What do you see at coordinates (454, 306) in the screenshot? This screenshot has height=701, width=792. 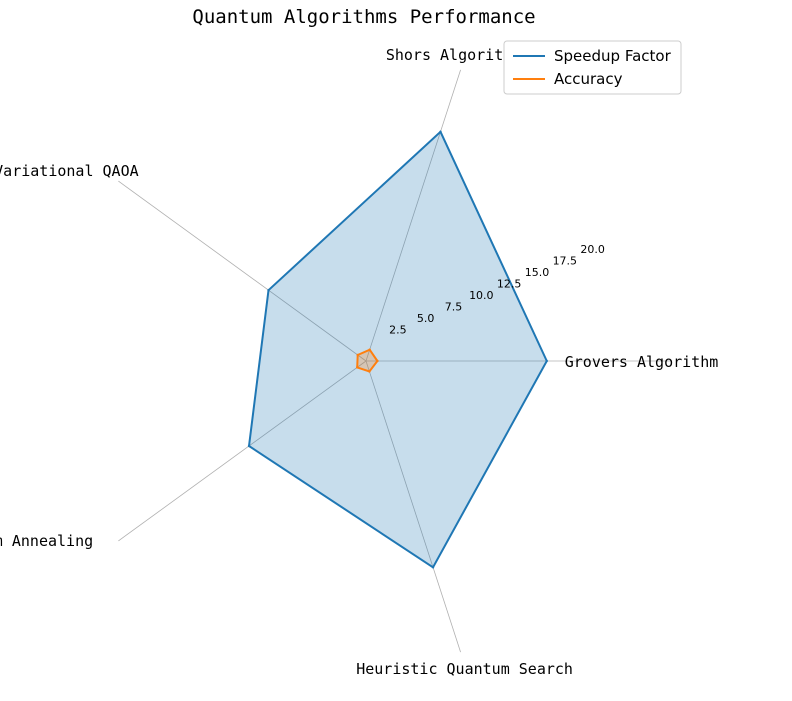 I see `radial-tick-label: 7.5` at bounding box center [454, 306].